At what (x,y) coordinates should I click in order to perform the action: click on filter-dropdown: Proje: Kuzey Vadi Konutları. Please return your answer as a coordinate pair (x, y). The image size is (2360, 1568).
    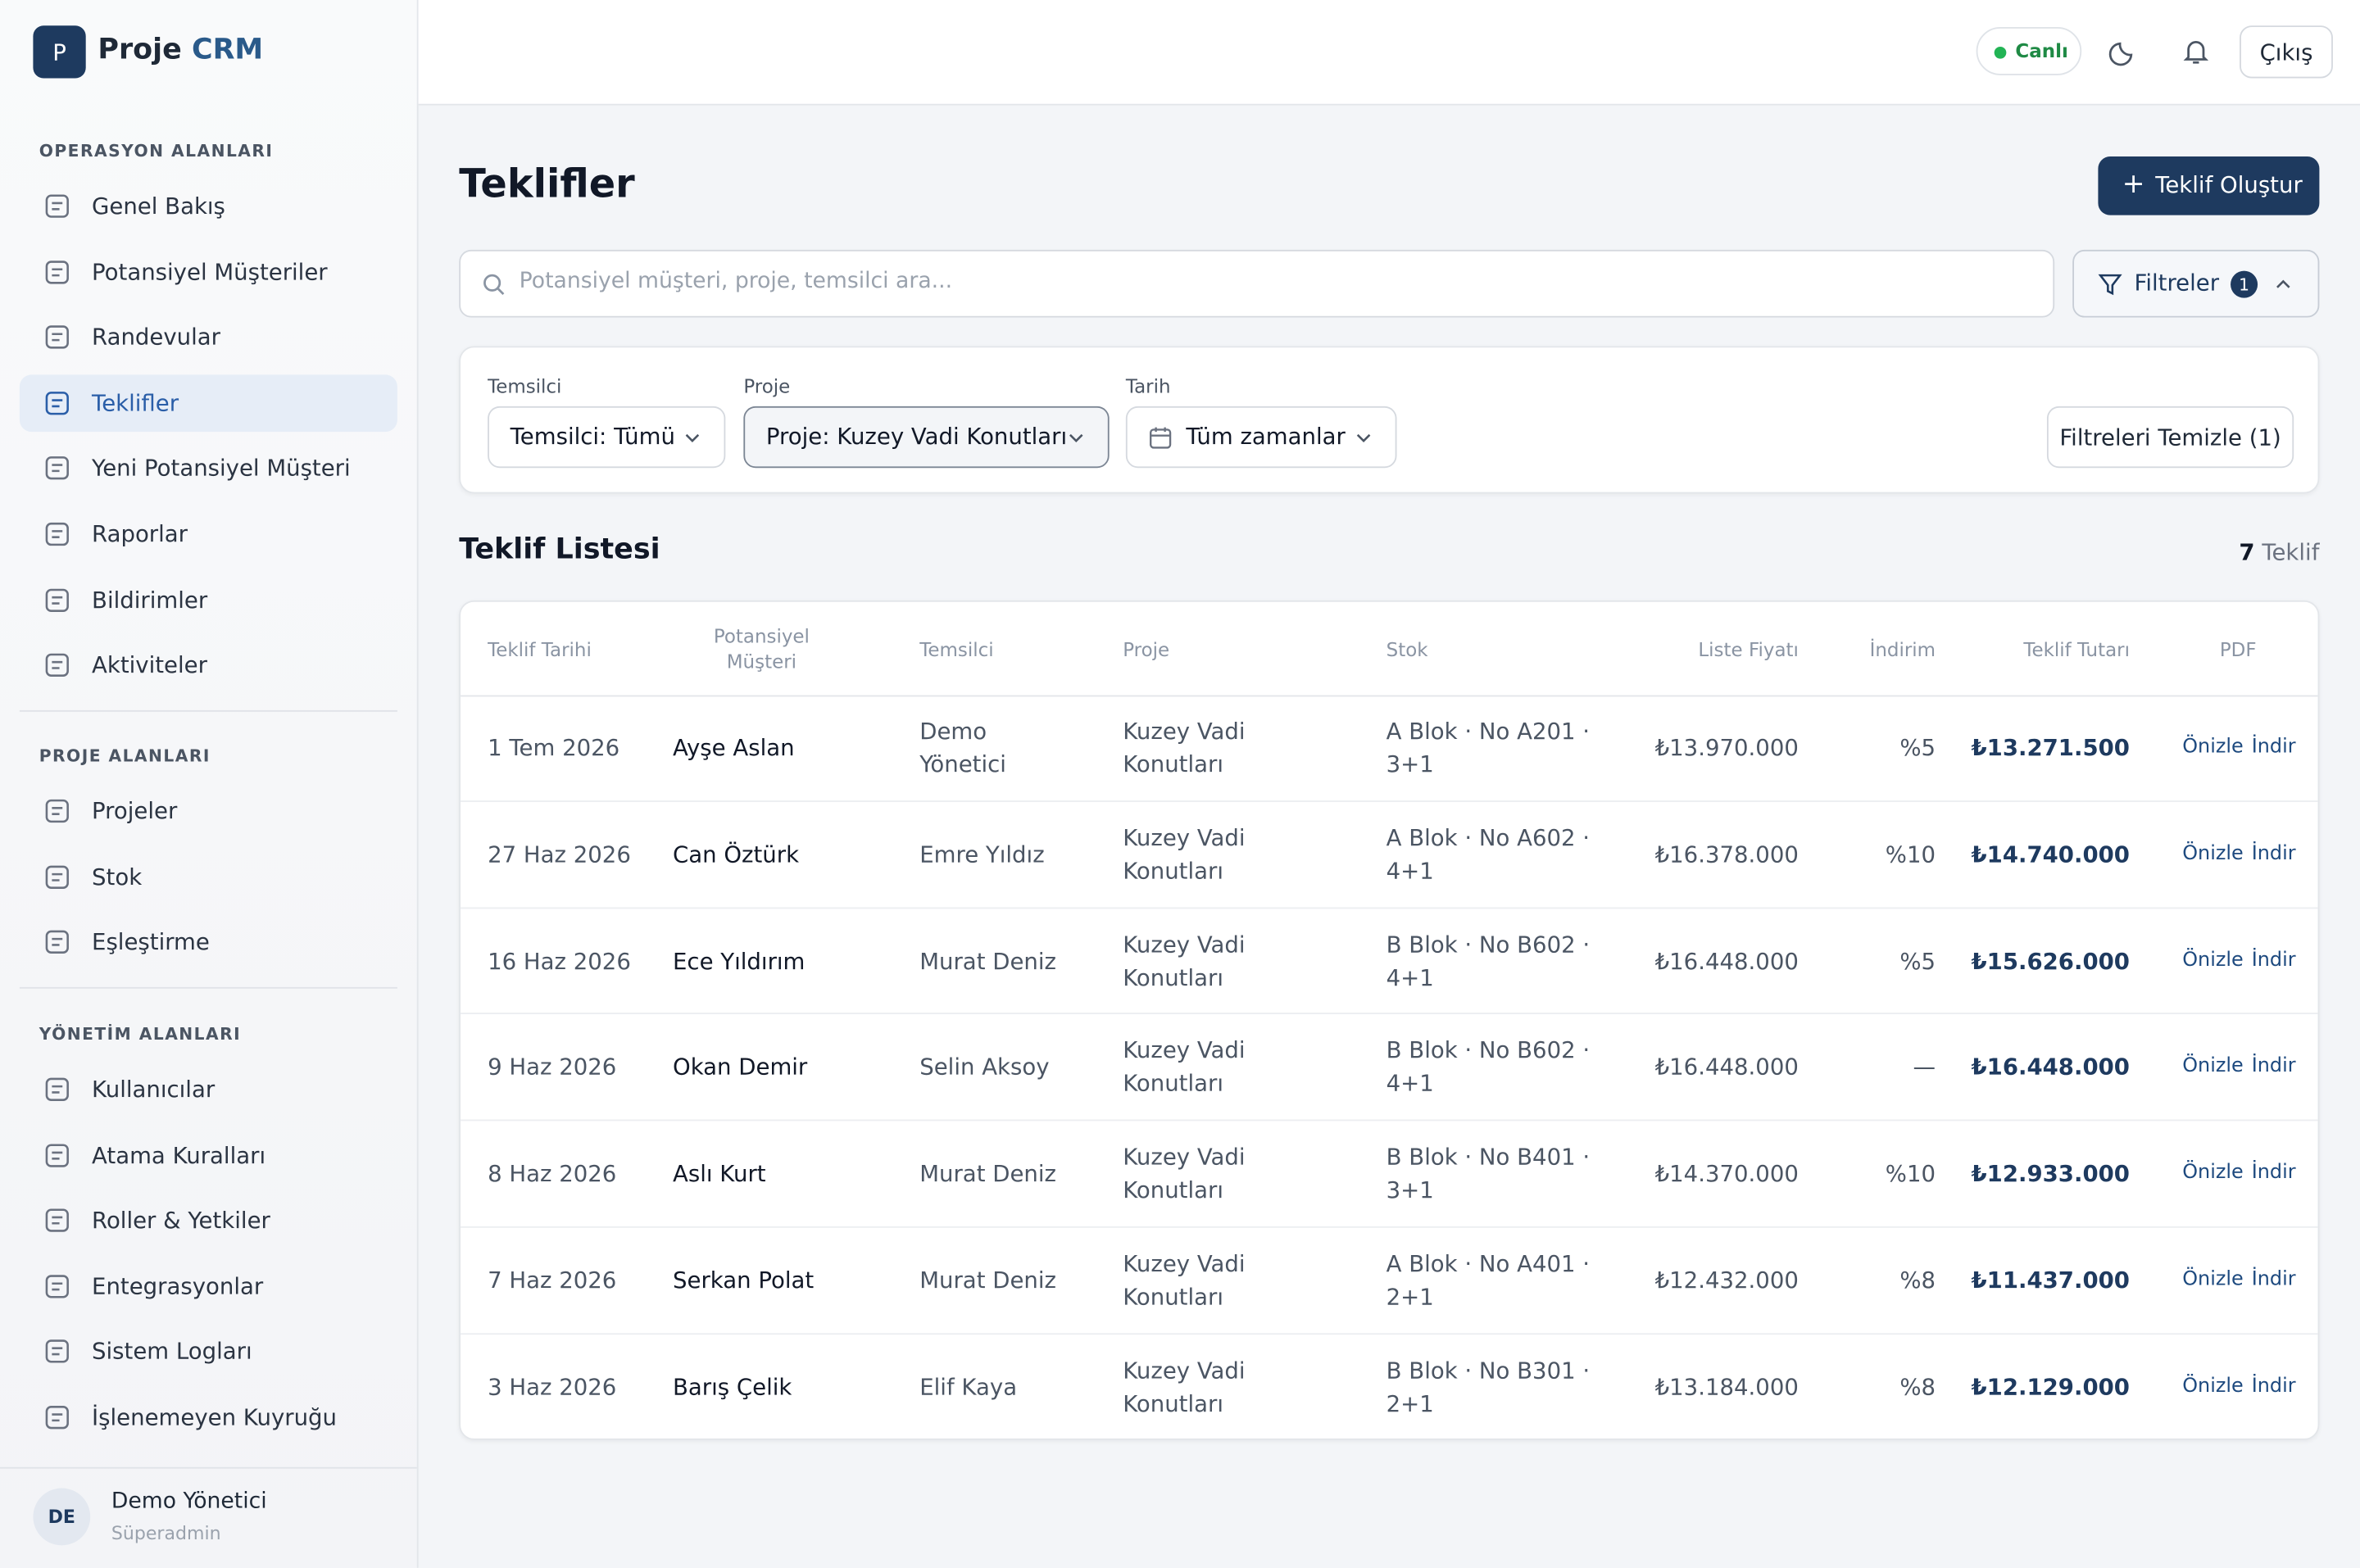
    Looking at the image, I should click on (926, 437).